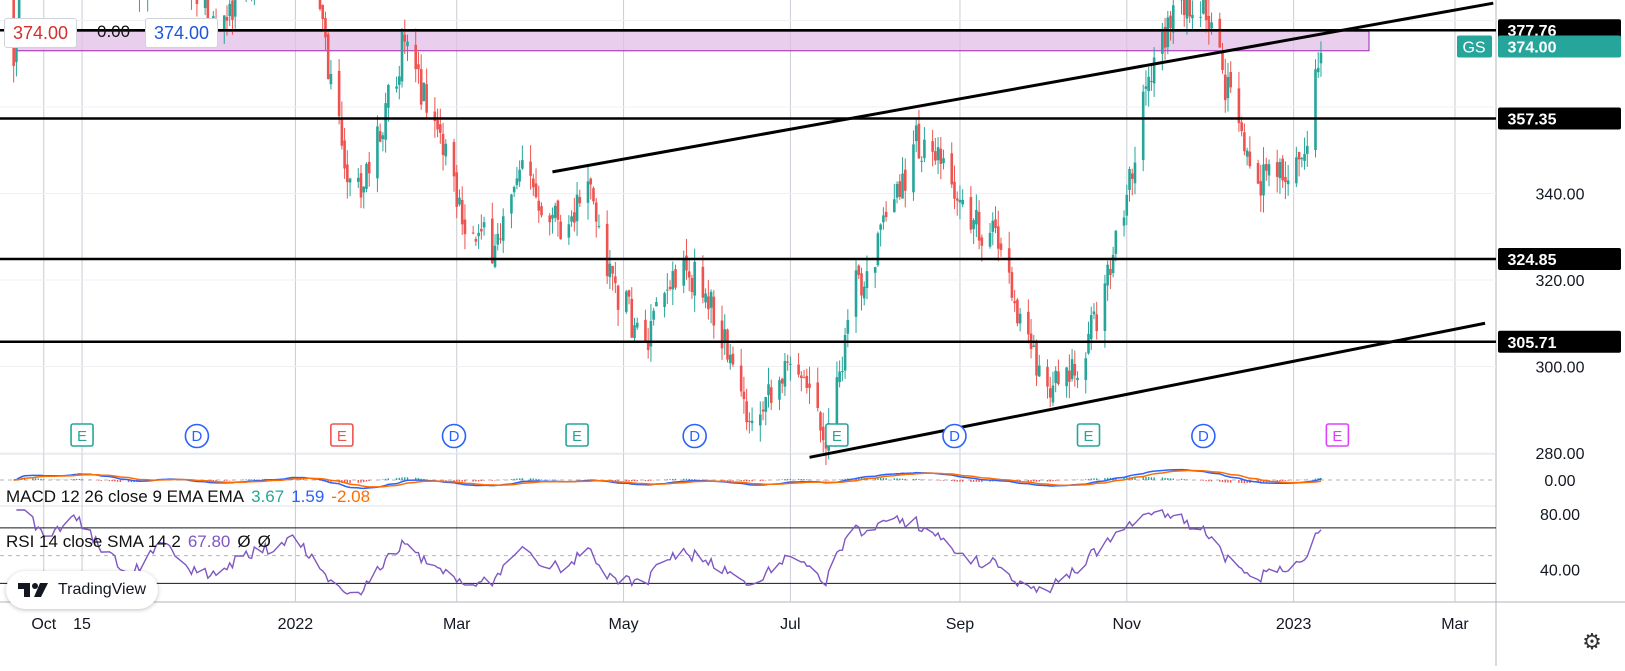 The height and width of the screenshot is (671, 1625). What do you see at coordinates (960, 624) in the screenshot?
I see `time-axis-label: Sep` at bounding box center [960, 624].